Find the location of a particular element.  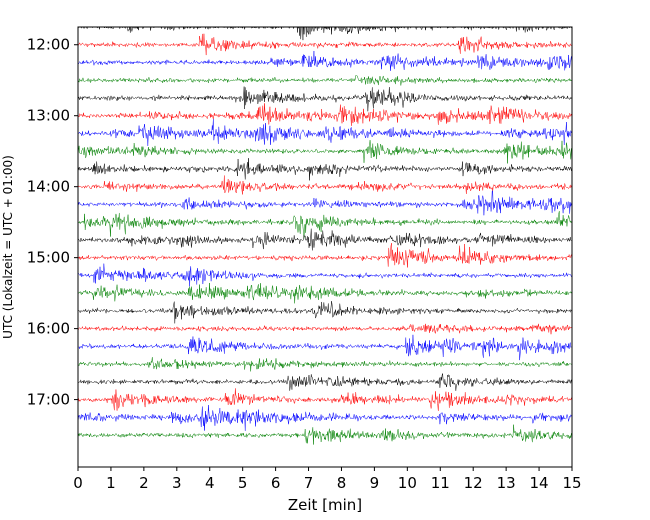

y-axis-label: UTC (Lokalzeit = UTC + 01:00) is located at coordinates (8, 247).